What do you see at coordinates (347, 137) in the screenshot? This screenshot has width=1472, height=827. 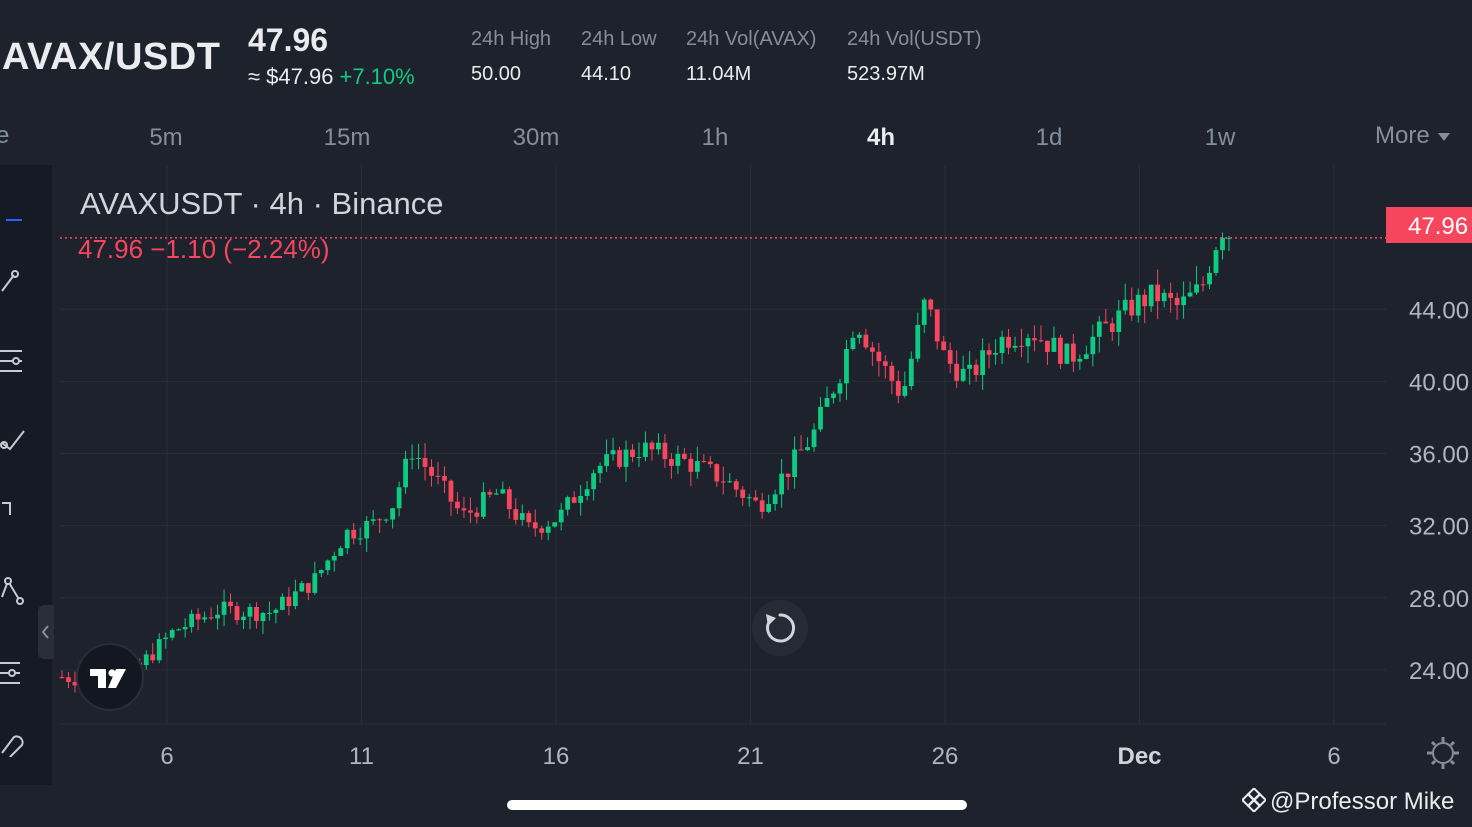 I see `timeframe-tab-15m: 15m` at bounding box center [347, 137].